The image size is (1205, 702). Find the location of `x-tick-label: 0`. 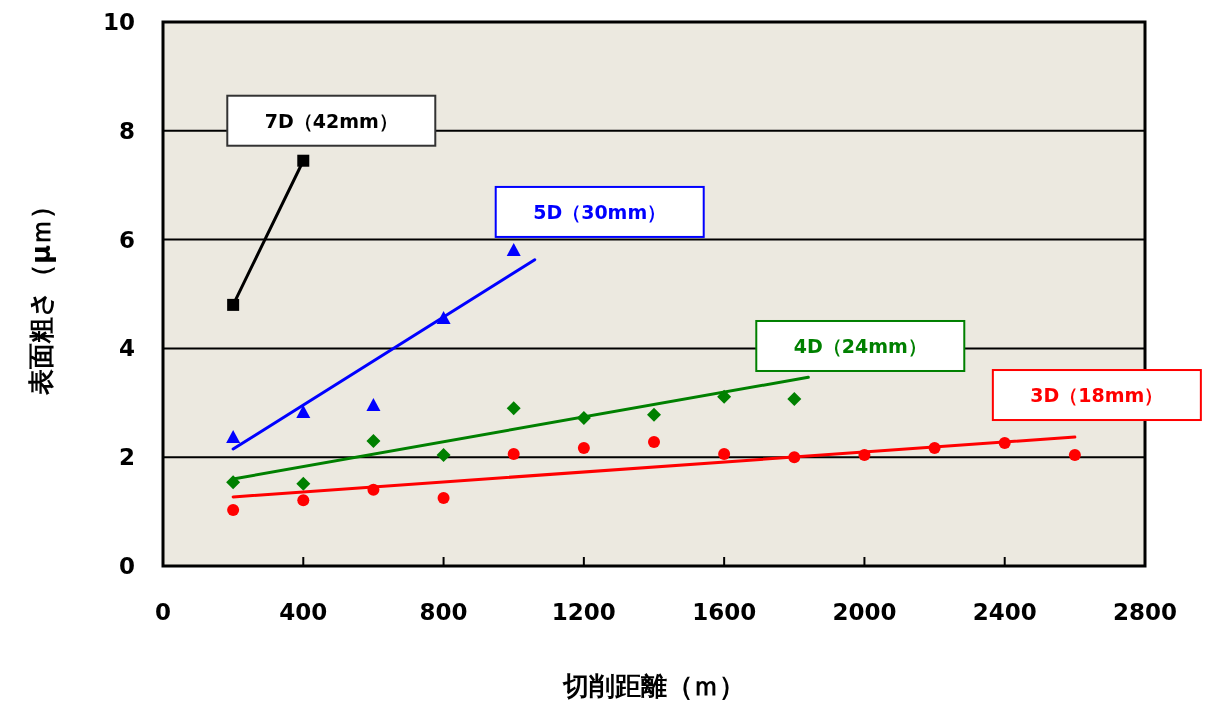

x-tick-label: 0 is located at coordinates (163, 612).